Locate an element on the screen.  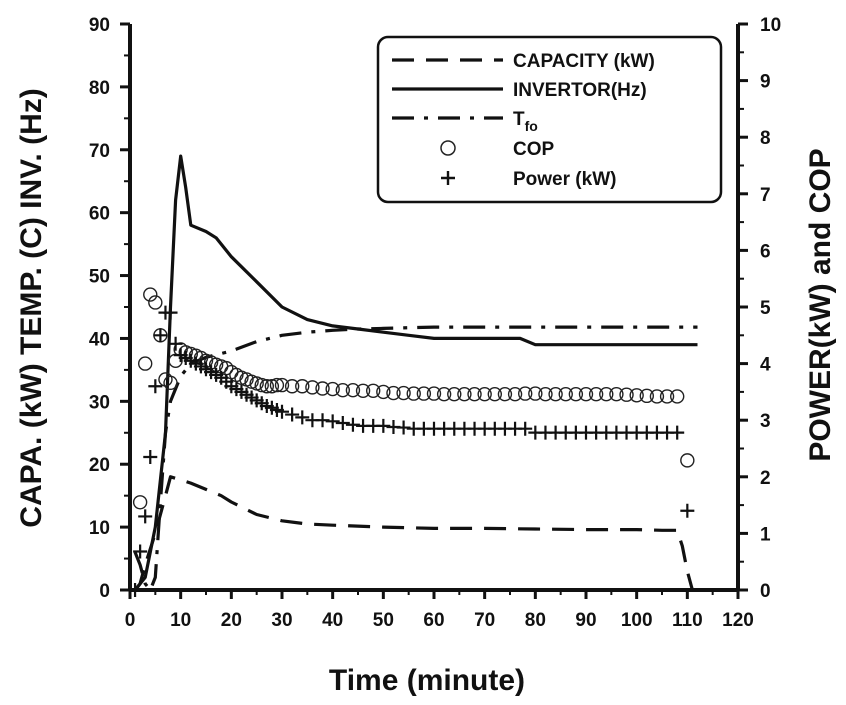
y-left-tick-label: 50 is located at coordinates (99, 277).